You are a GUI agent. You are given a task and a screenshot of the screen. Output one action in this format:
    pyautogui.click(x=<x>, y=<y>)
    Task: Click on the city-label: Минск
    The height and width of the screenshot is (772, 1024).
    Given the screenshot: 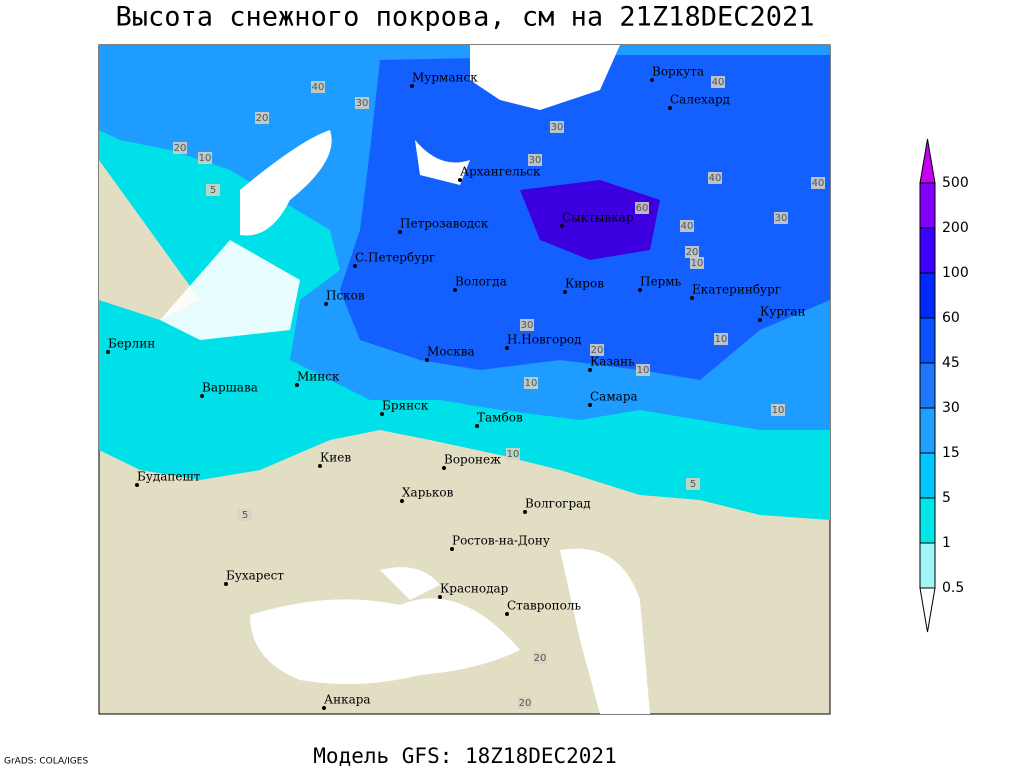 What is the action you would take?
    pyautogui.click(x=318, y=377)
    